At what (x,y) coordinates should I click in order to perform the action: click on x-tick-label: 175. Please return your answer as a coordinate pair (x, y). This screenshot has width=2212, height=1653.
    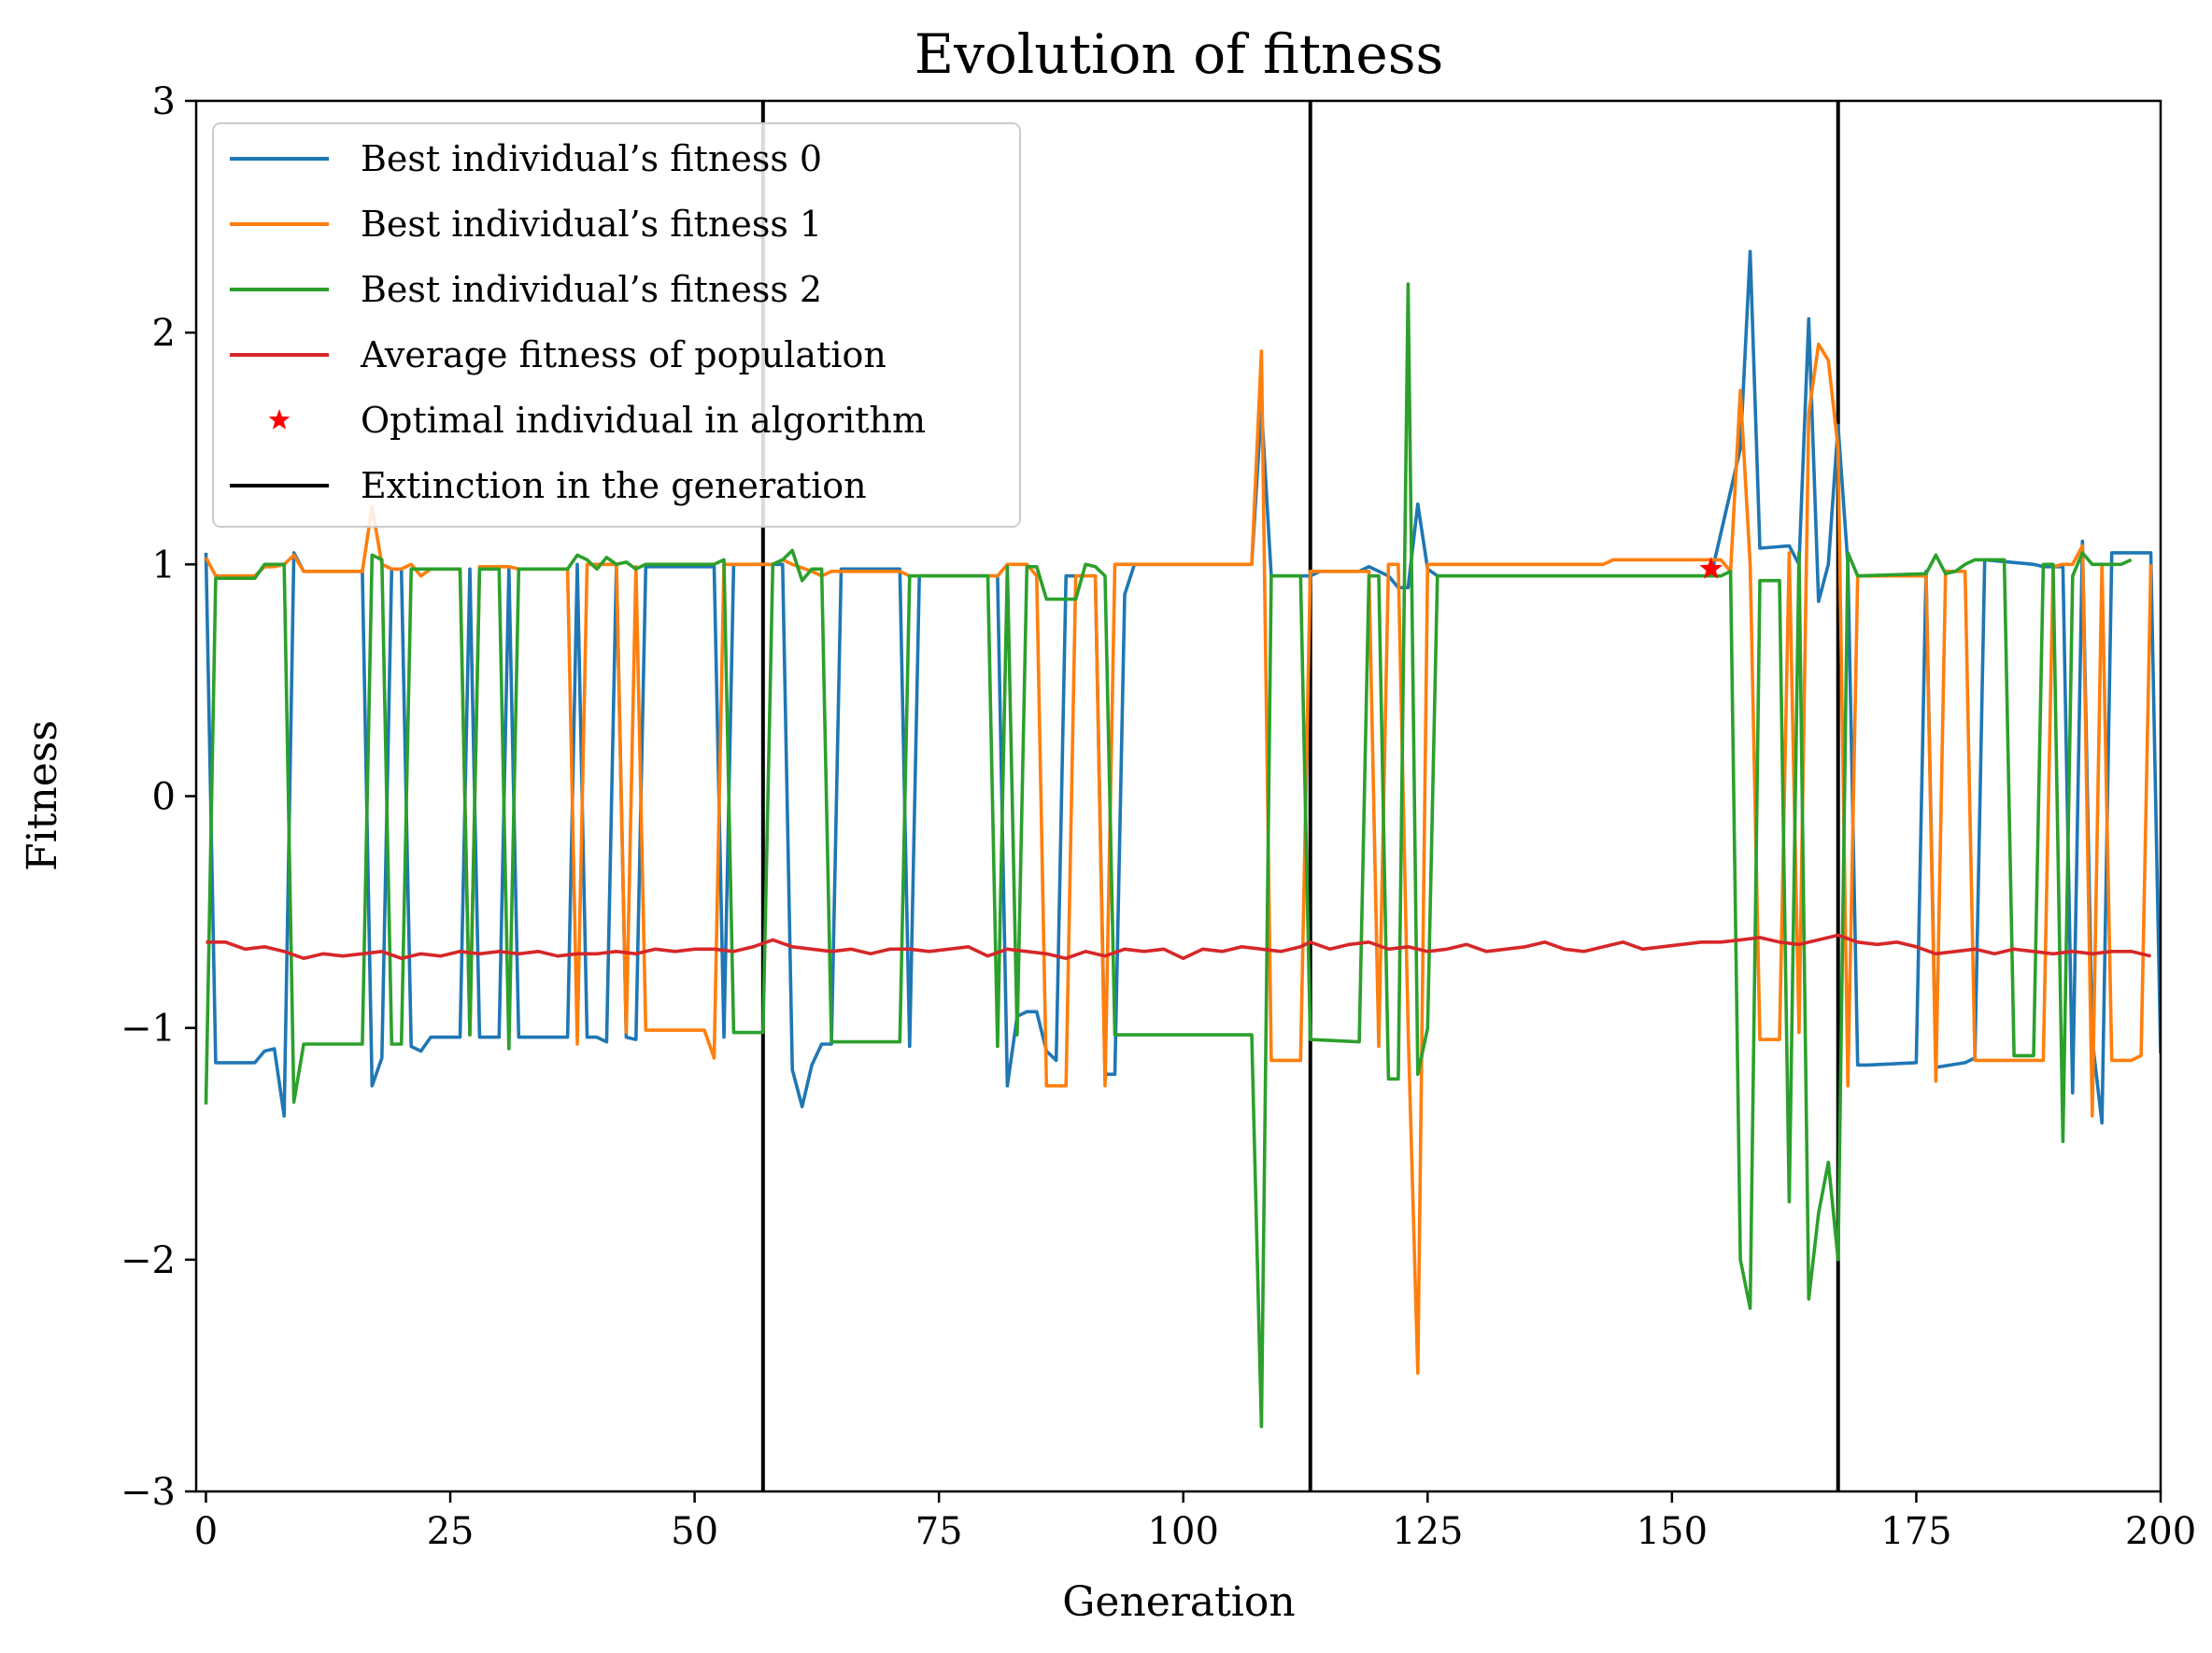
    Looking at the image, I should click on (1916, 1532).